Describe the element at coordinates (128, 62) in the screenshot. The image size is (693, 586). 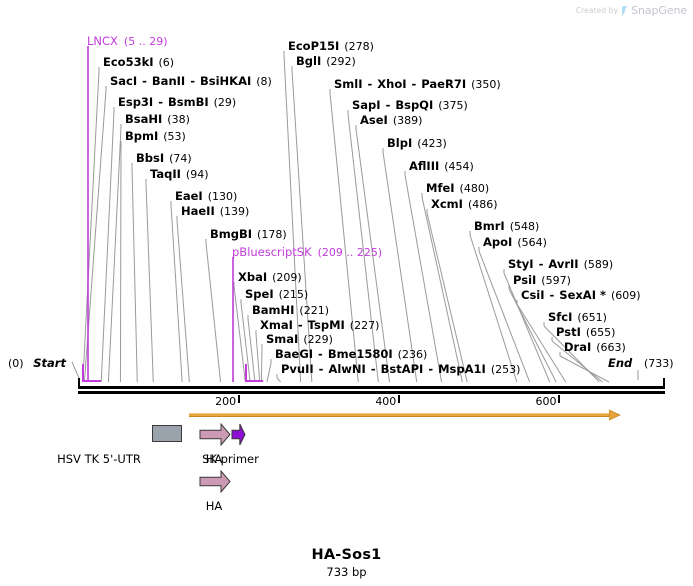
I see `enzyme-name: Eco53kI` at that location.